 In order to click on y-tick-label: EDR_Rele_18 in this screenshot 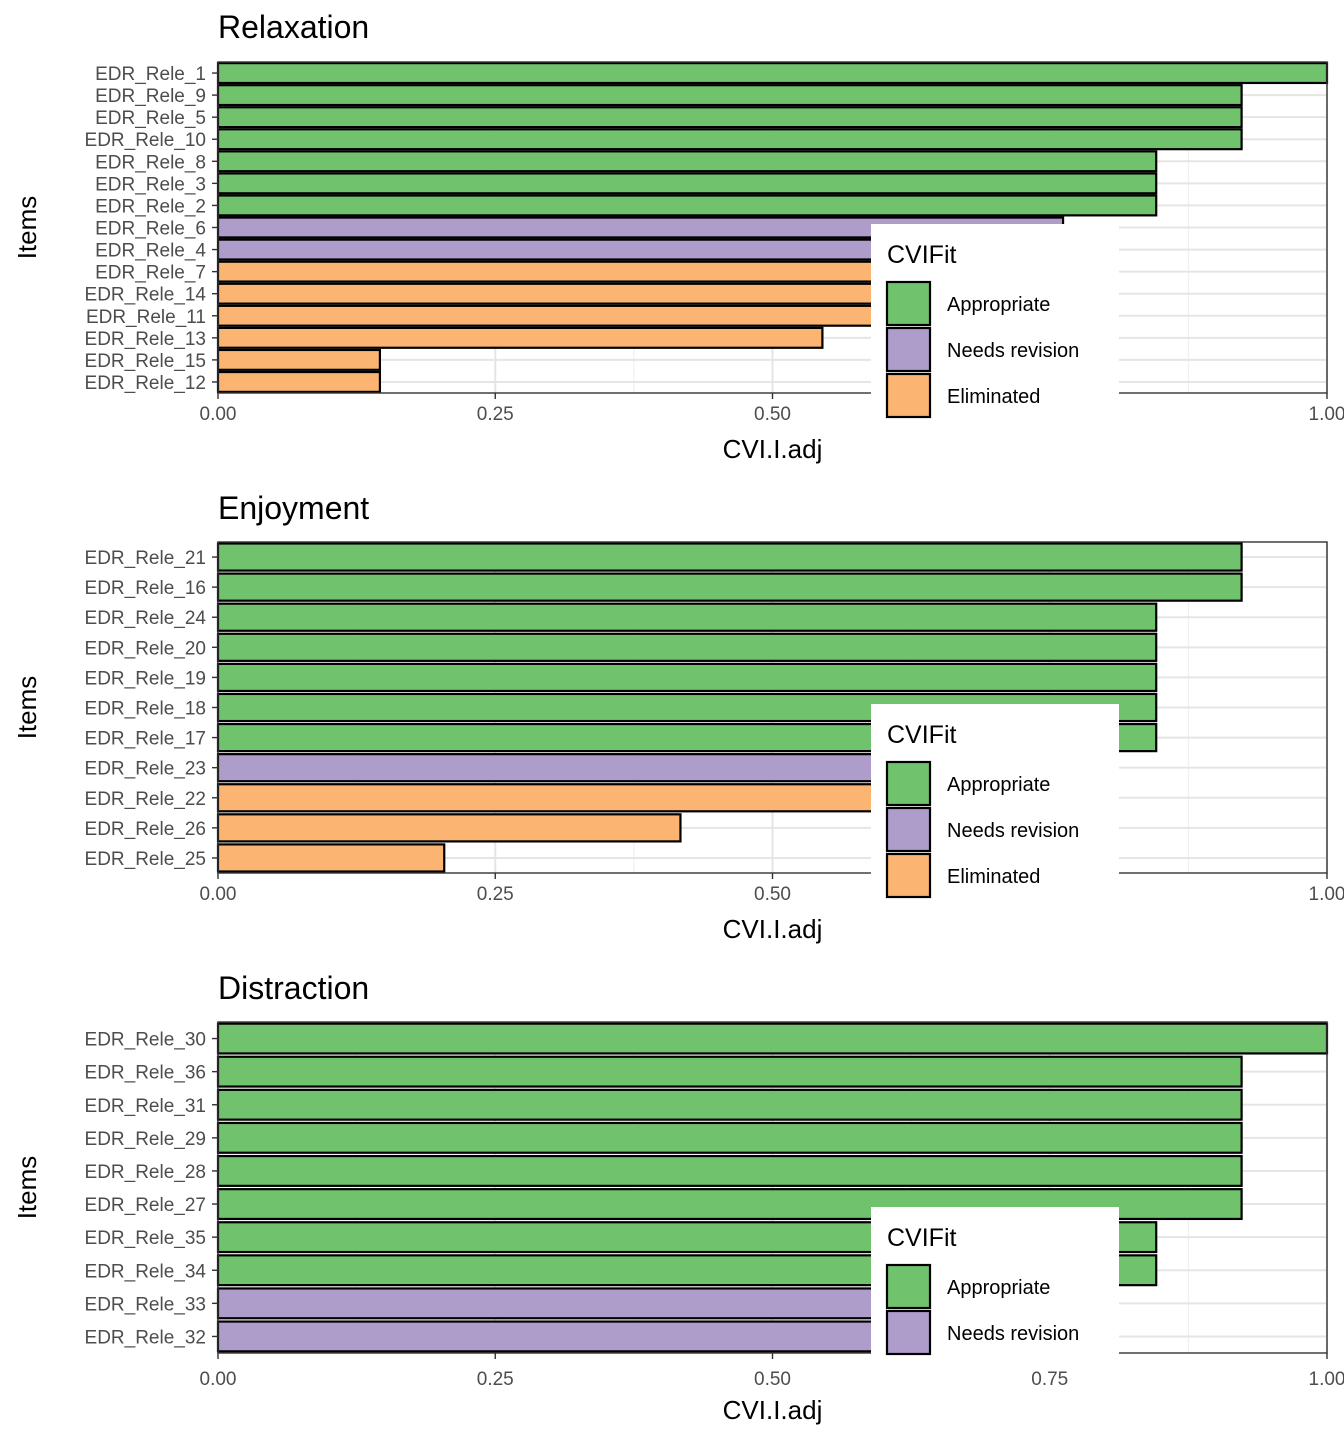, I will do `click(145, 709)`.